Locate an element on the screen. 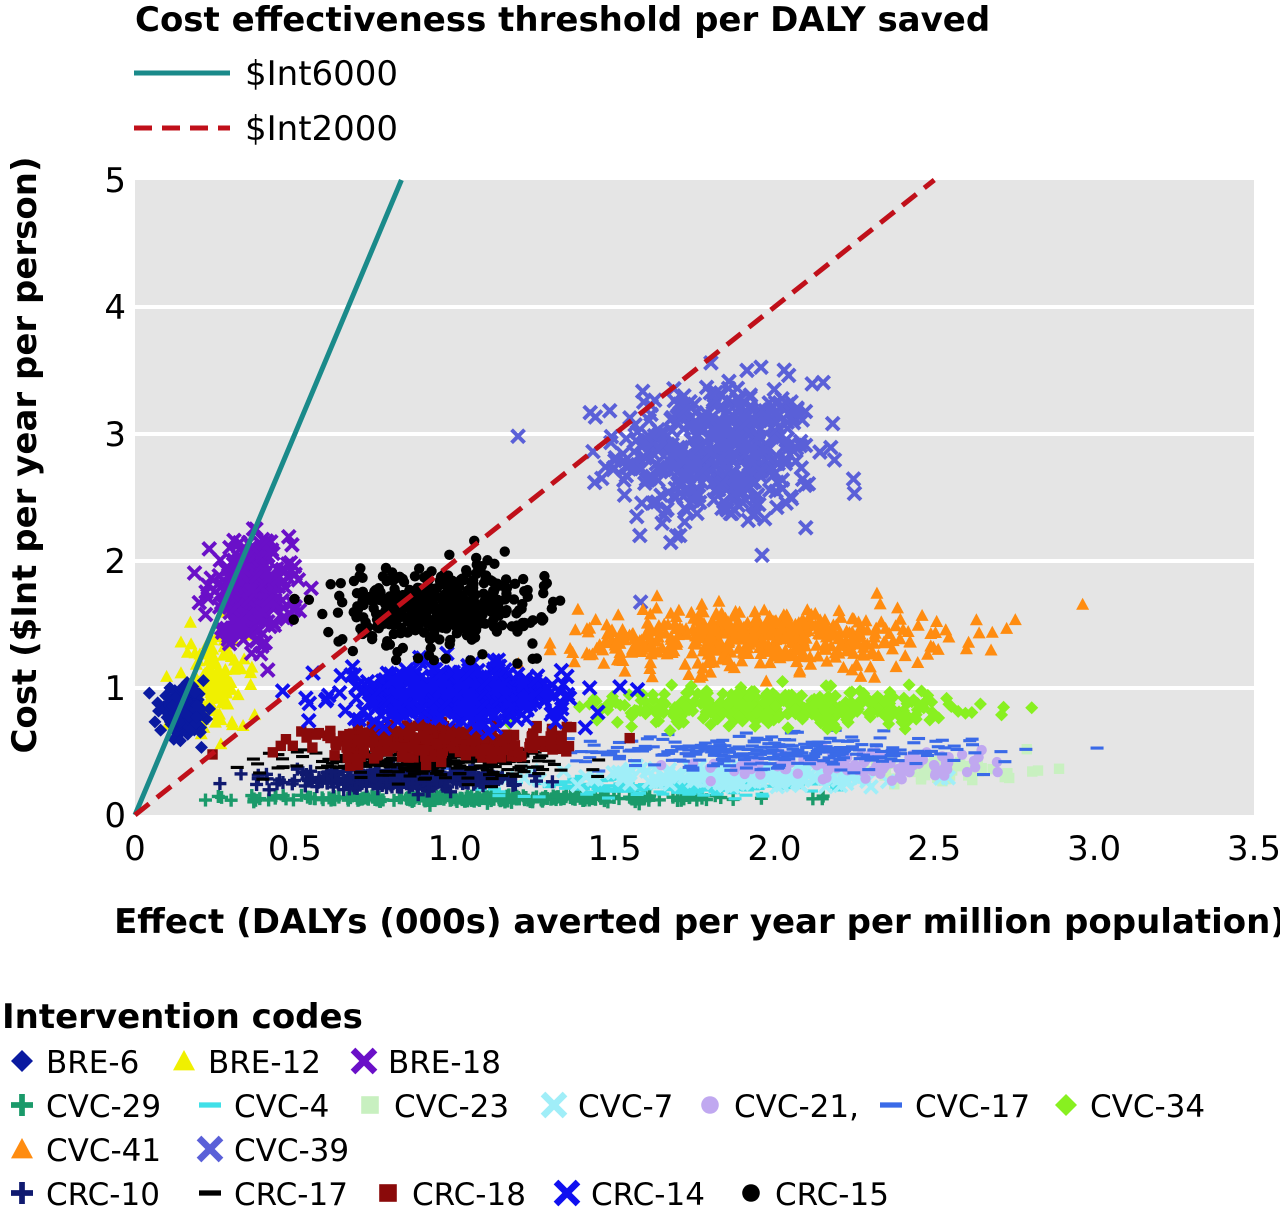  legend-label: CRC-17 is located at coordinates (291, 1195).